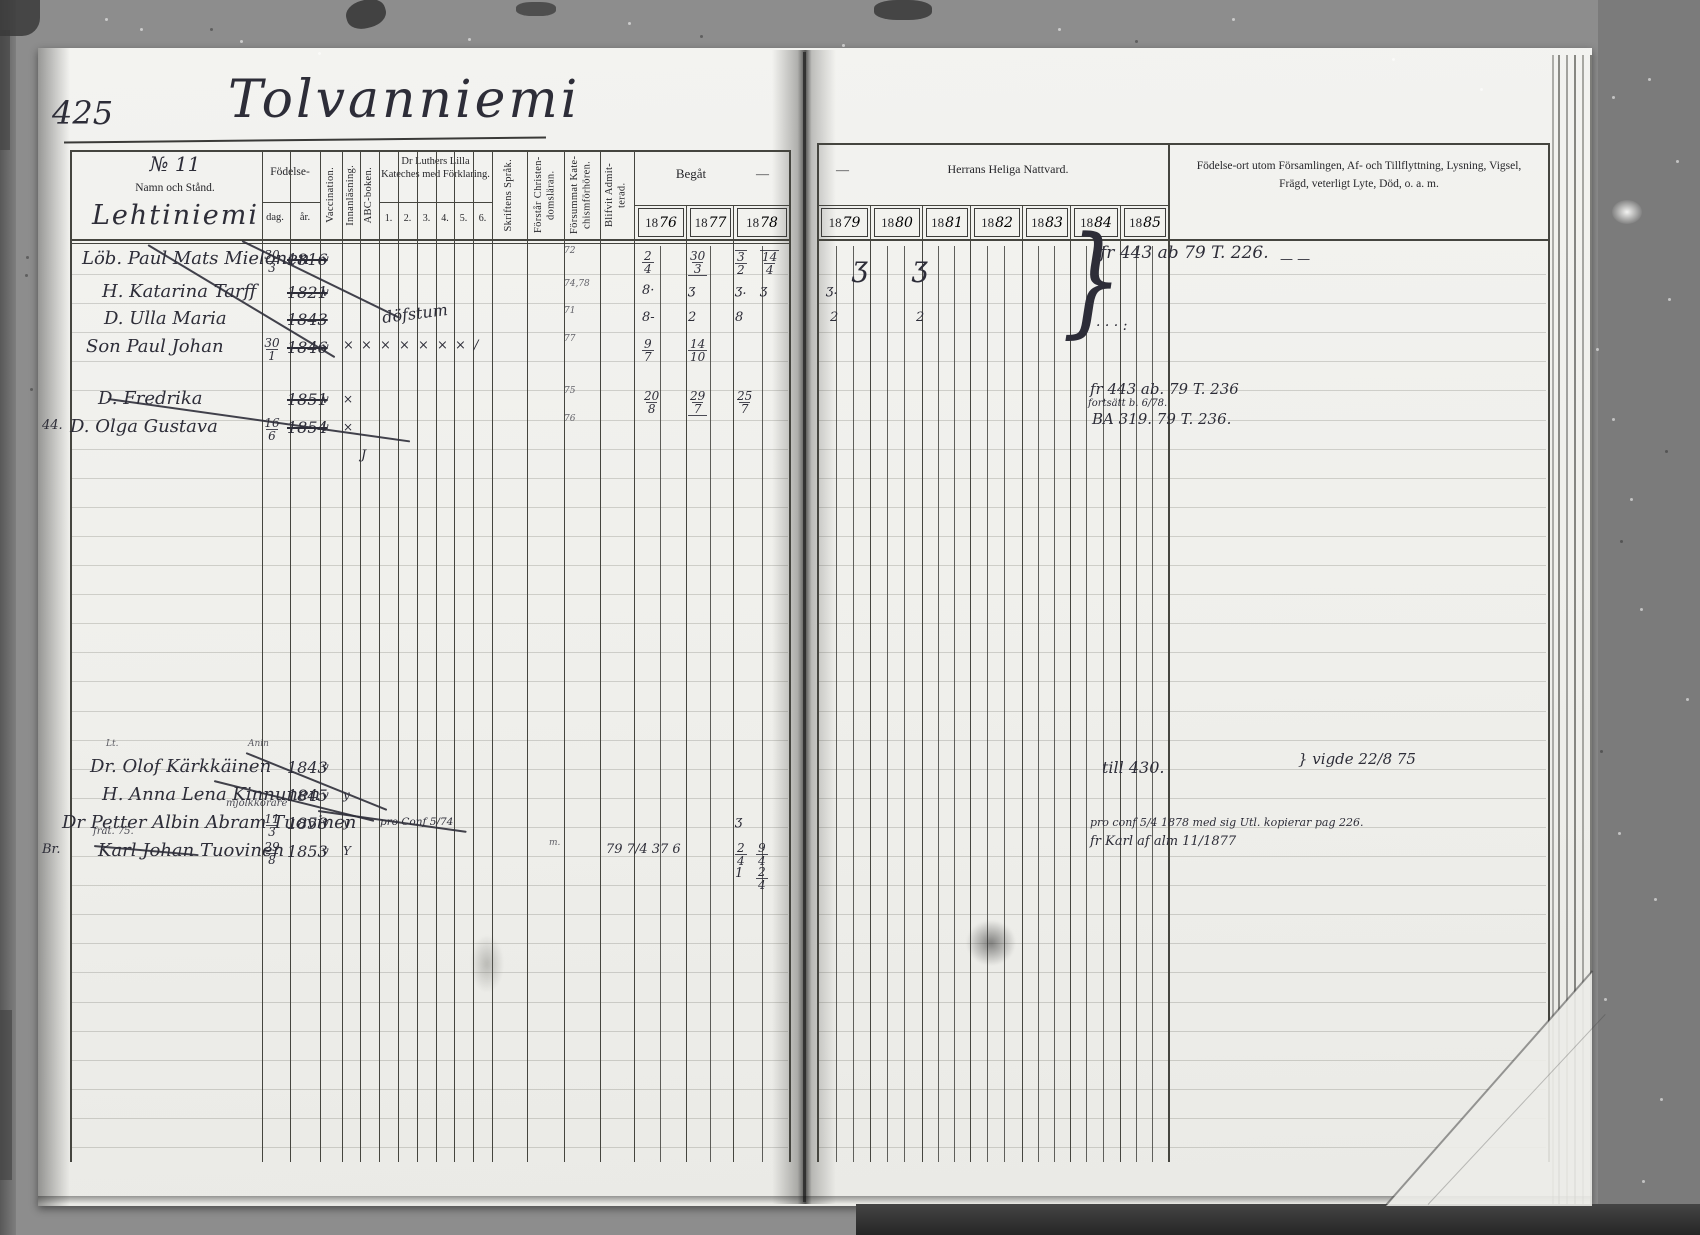 Image resolution: width=1700 pixels, height=1235 pixels. I want to click on year-box: 18 81, so click(947, 222).